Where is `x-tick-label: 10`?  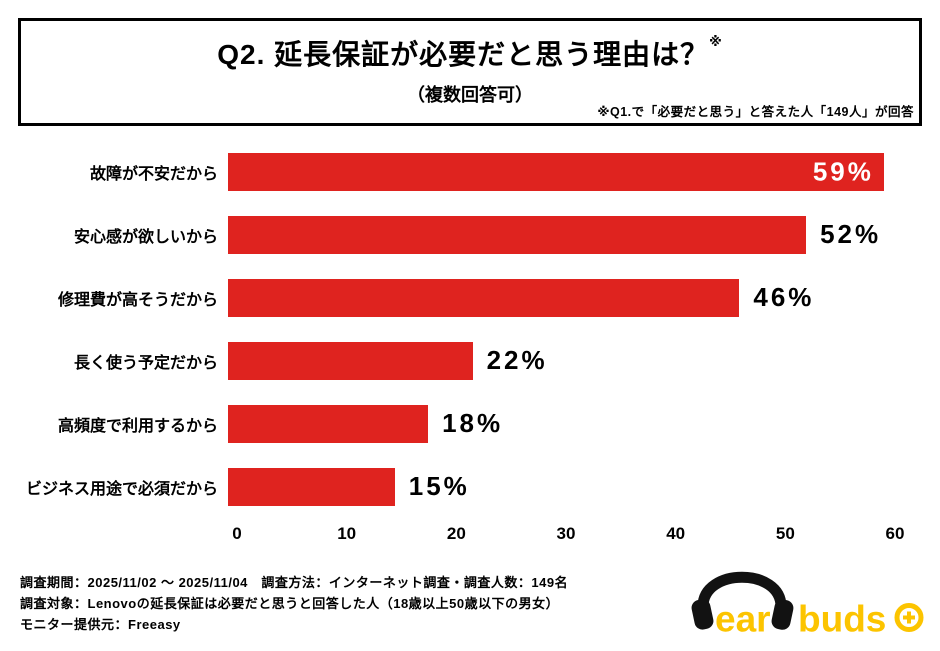
x-tick-label: 10 is located at coordinates (347, 533).